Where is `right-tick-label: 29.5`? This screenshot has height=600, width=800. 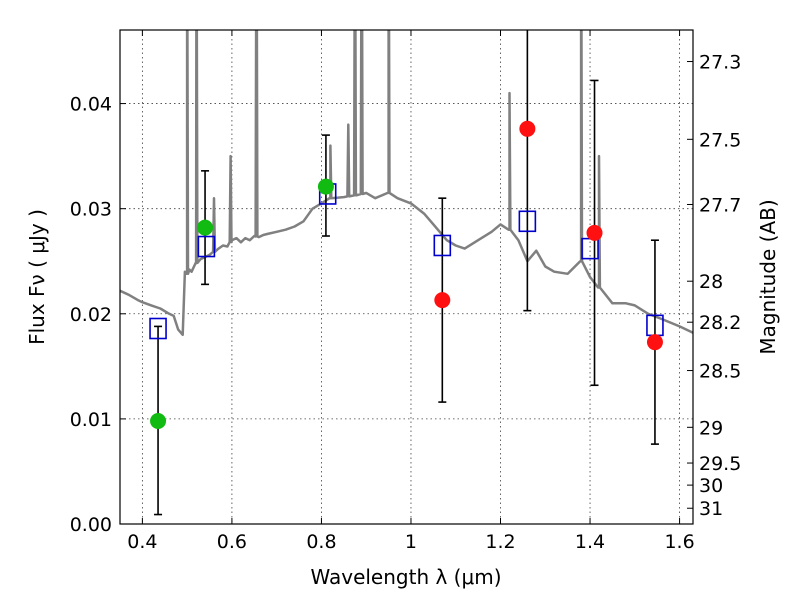 right-tick-label: 29.5 is located at coordinates (720, 464).